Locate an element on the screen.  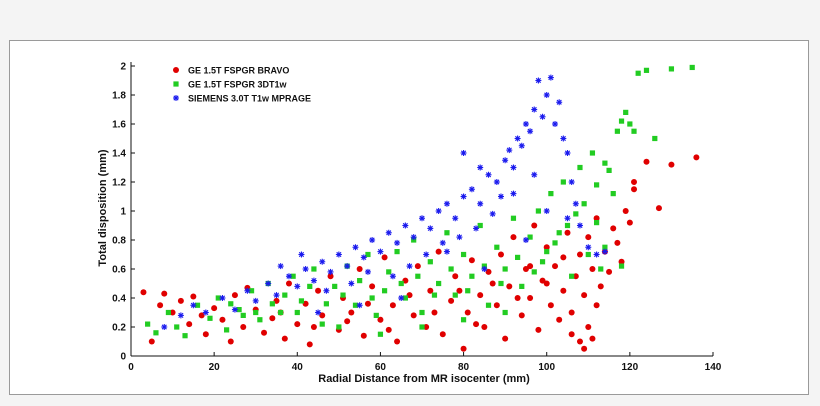
x-tick-label: 80 is located at coordinates (464, 367).